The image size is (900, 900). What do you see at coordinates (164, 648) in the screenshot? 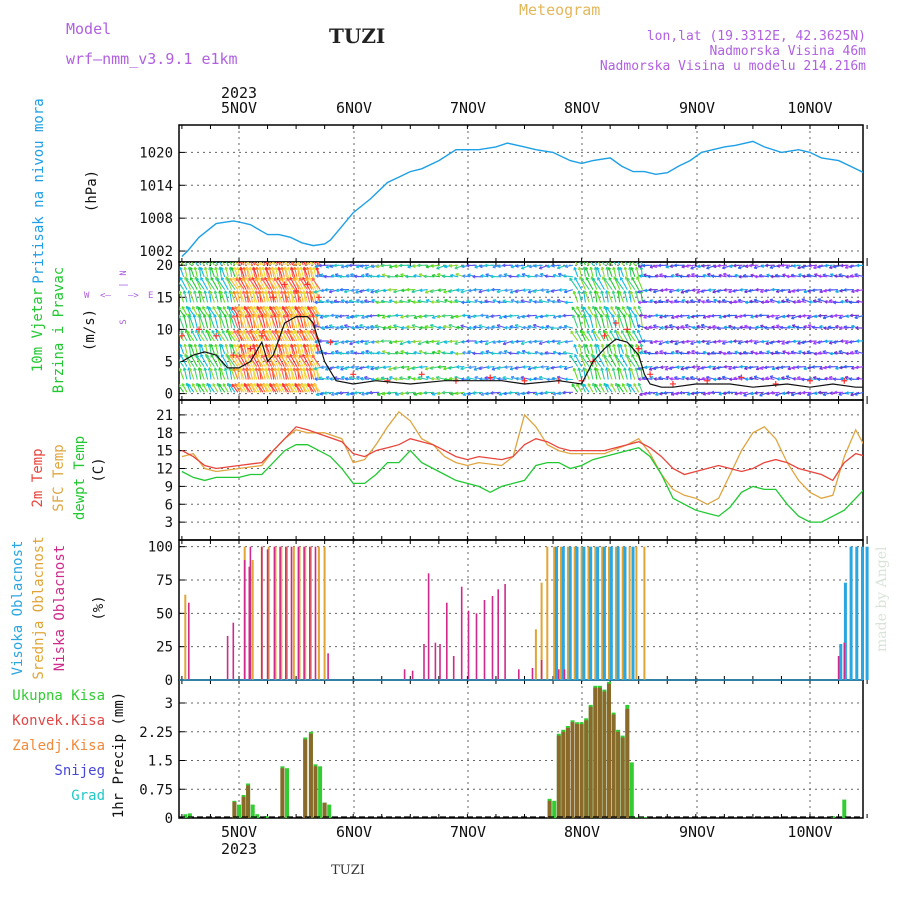
I see `cloud-ytick-label: 25` at bounding box center [164, 648].